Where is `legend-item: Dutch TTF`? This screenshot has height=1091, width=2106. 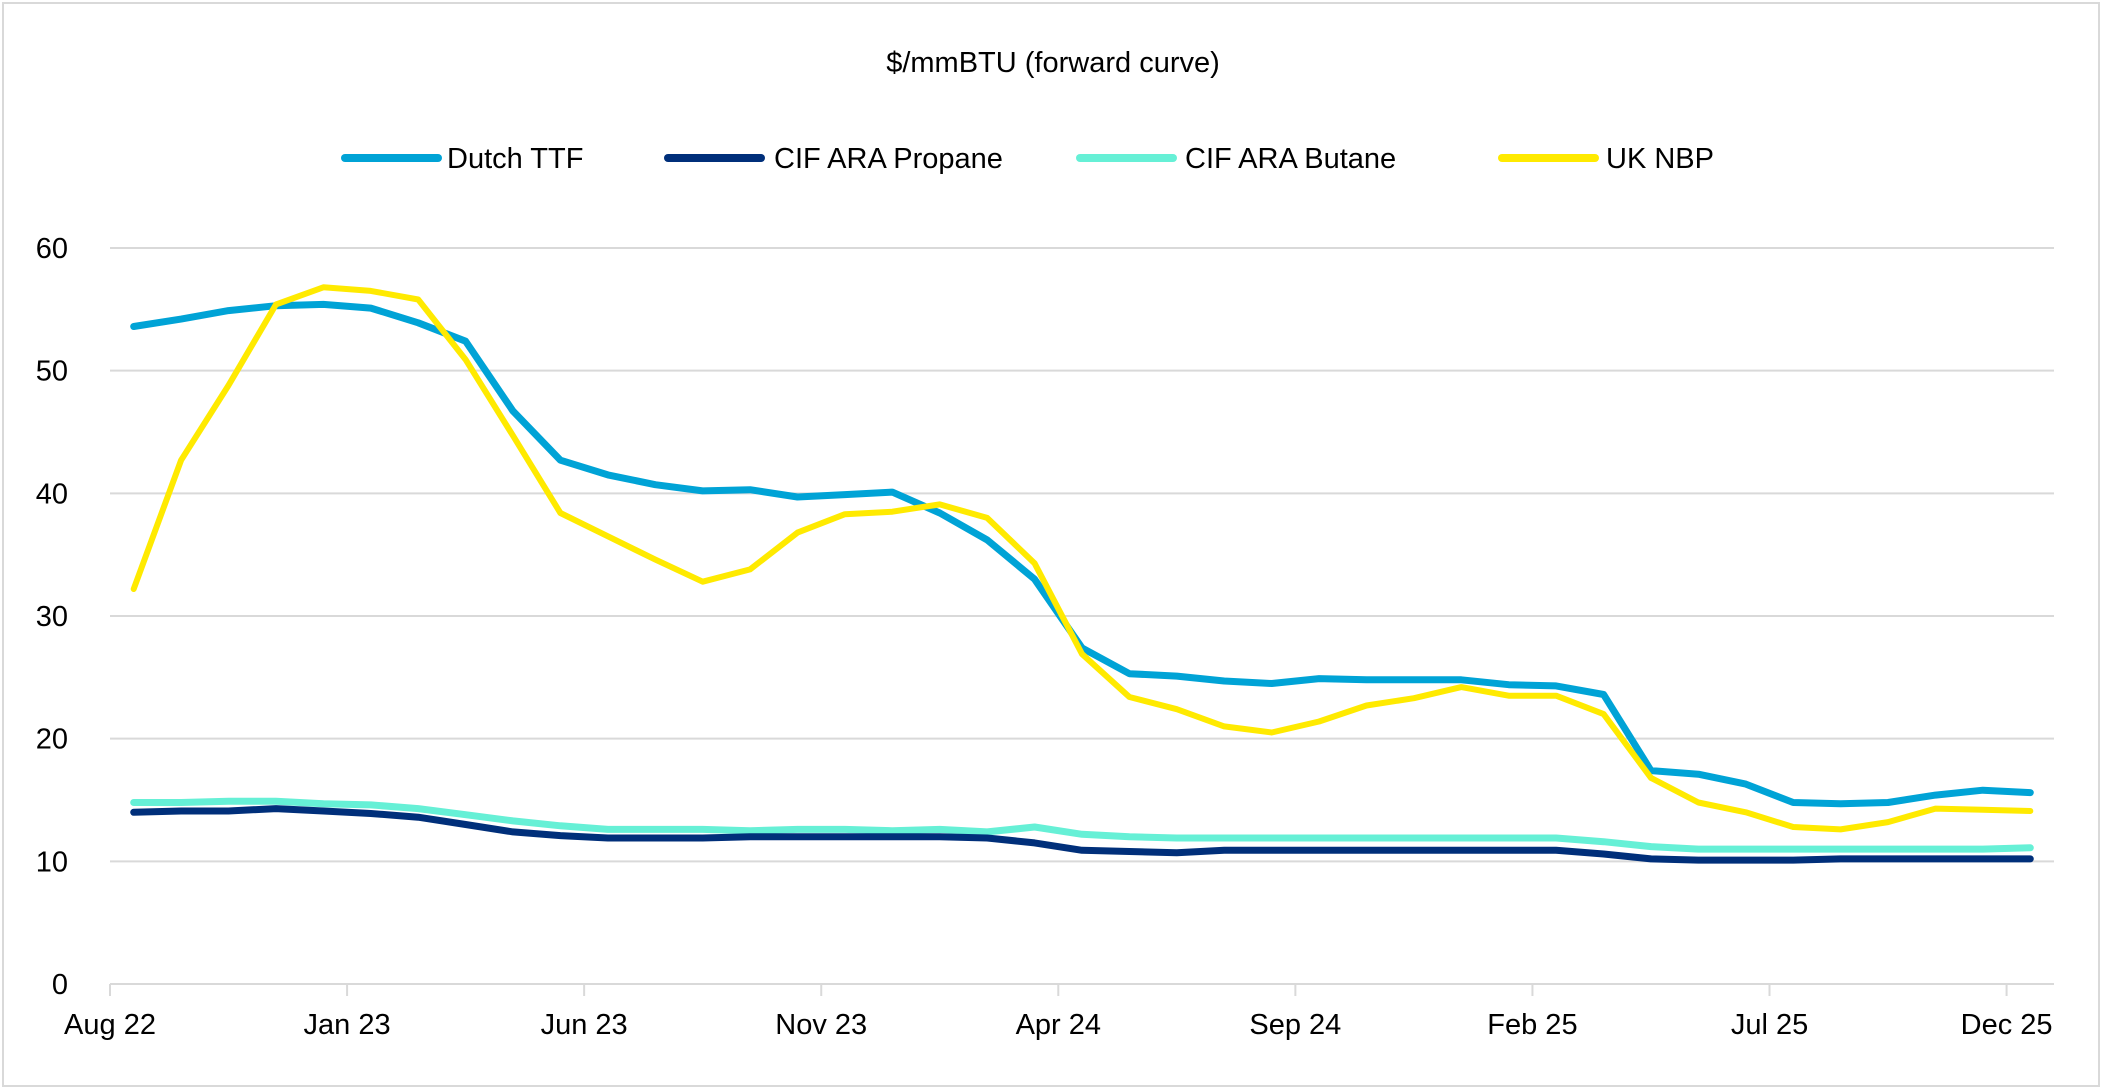
legend-item: Dutch TTF is located at coordinates (462, 159).